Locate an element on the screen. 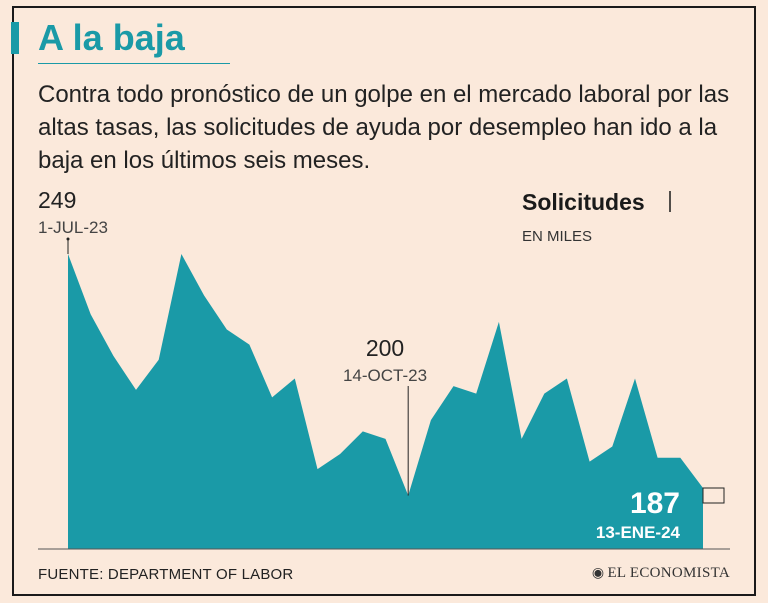 This screenshot has height=603, width=768. annotation-date-start: 1-JUL-23 is located at coordinates (73, 227).